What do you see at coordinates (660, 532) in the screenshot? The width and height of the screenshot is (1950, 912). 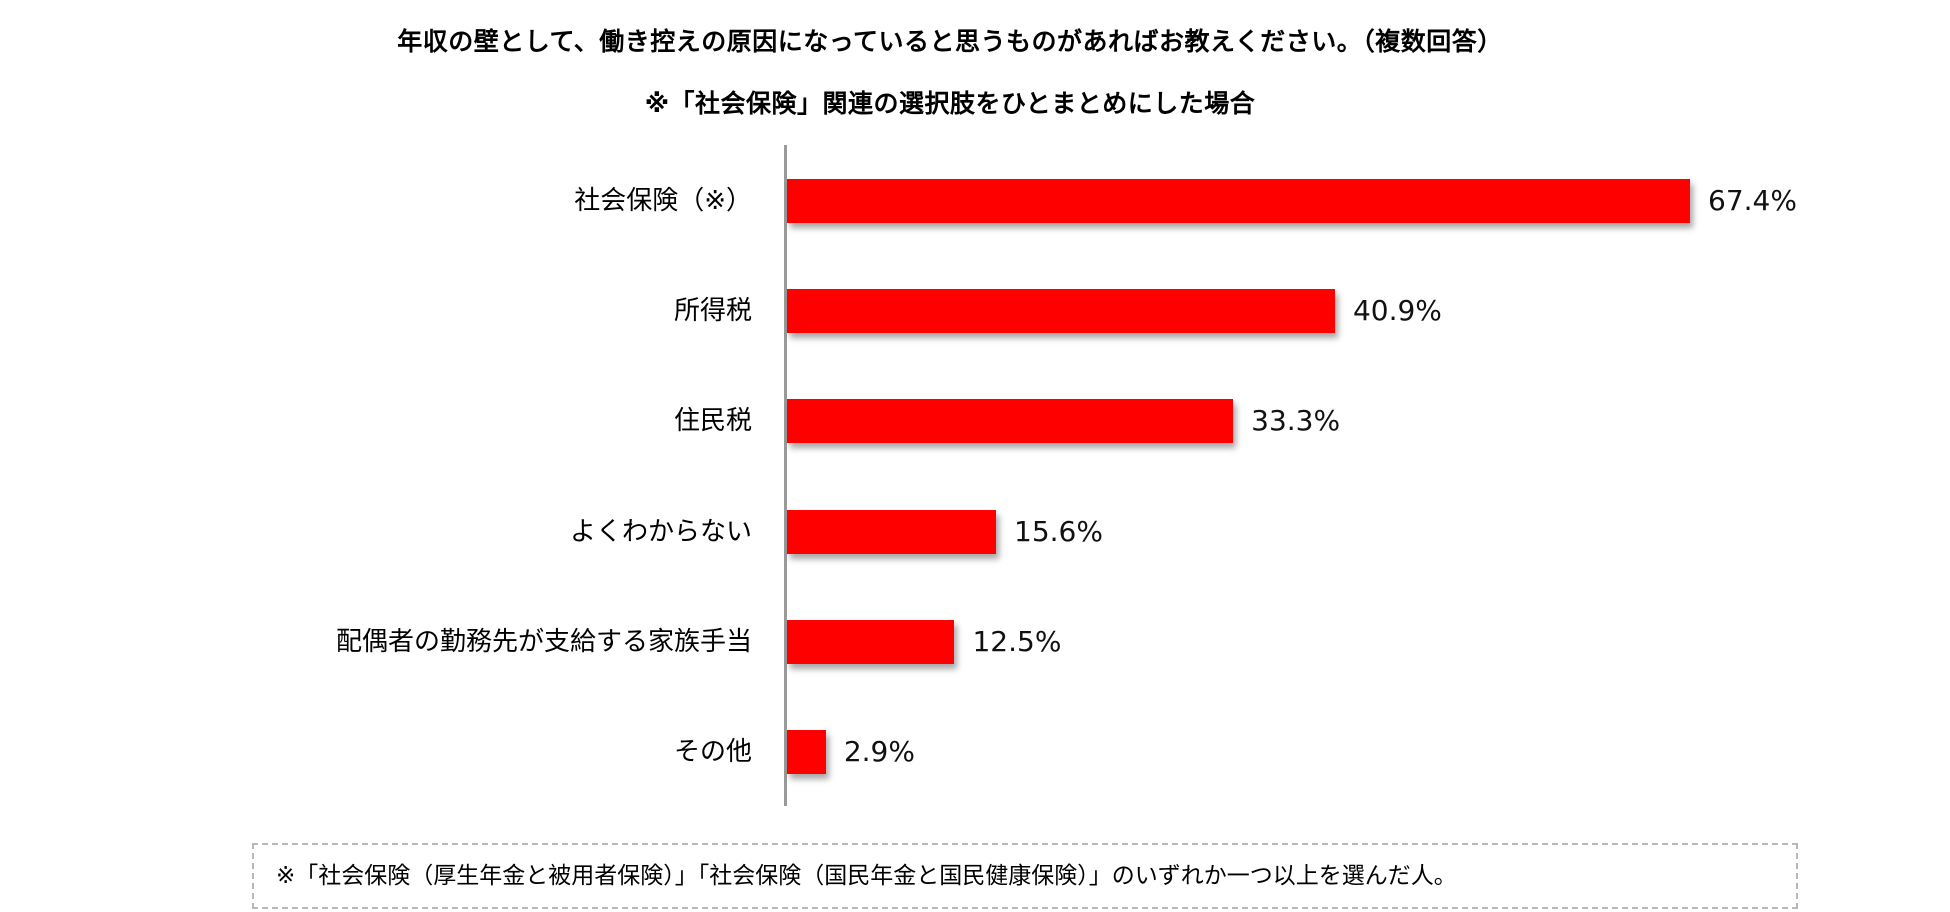 I see `category-label: よくわからない` at bounding box center [660, 532].